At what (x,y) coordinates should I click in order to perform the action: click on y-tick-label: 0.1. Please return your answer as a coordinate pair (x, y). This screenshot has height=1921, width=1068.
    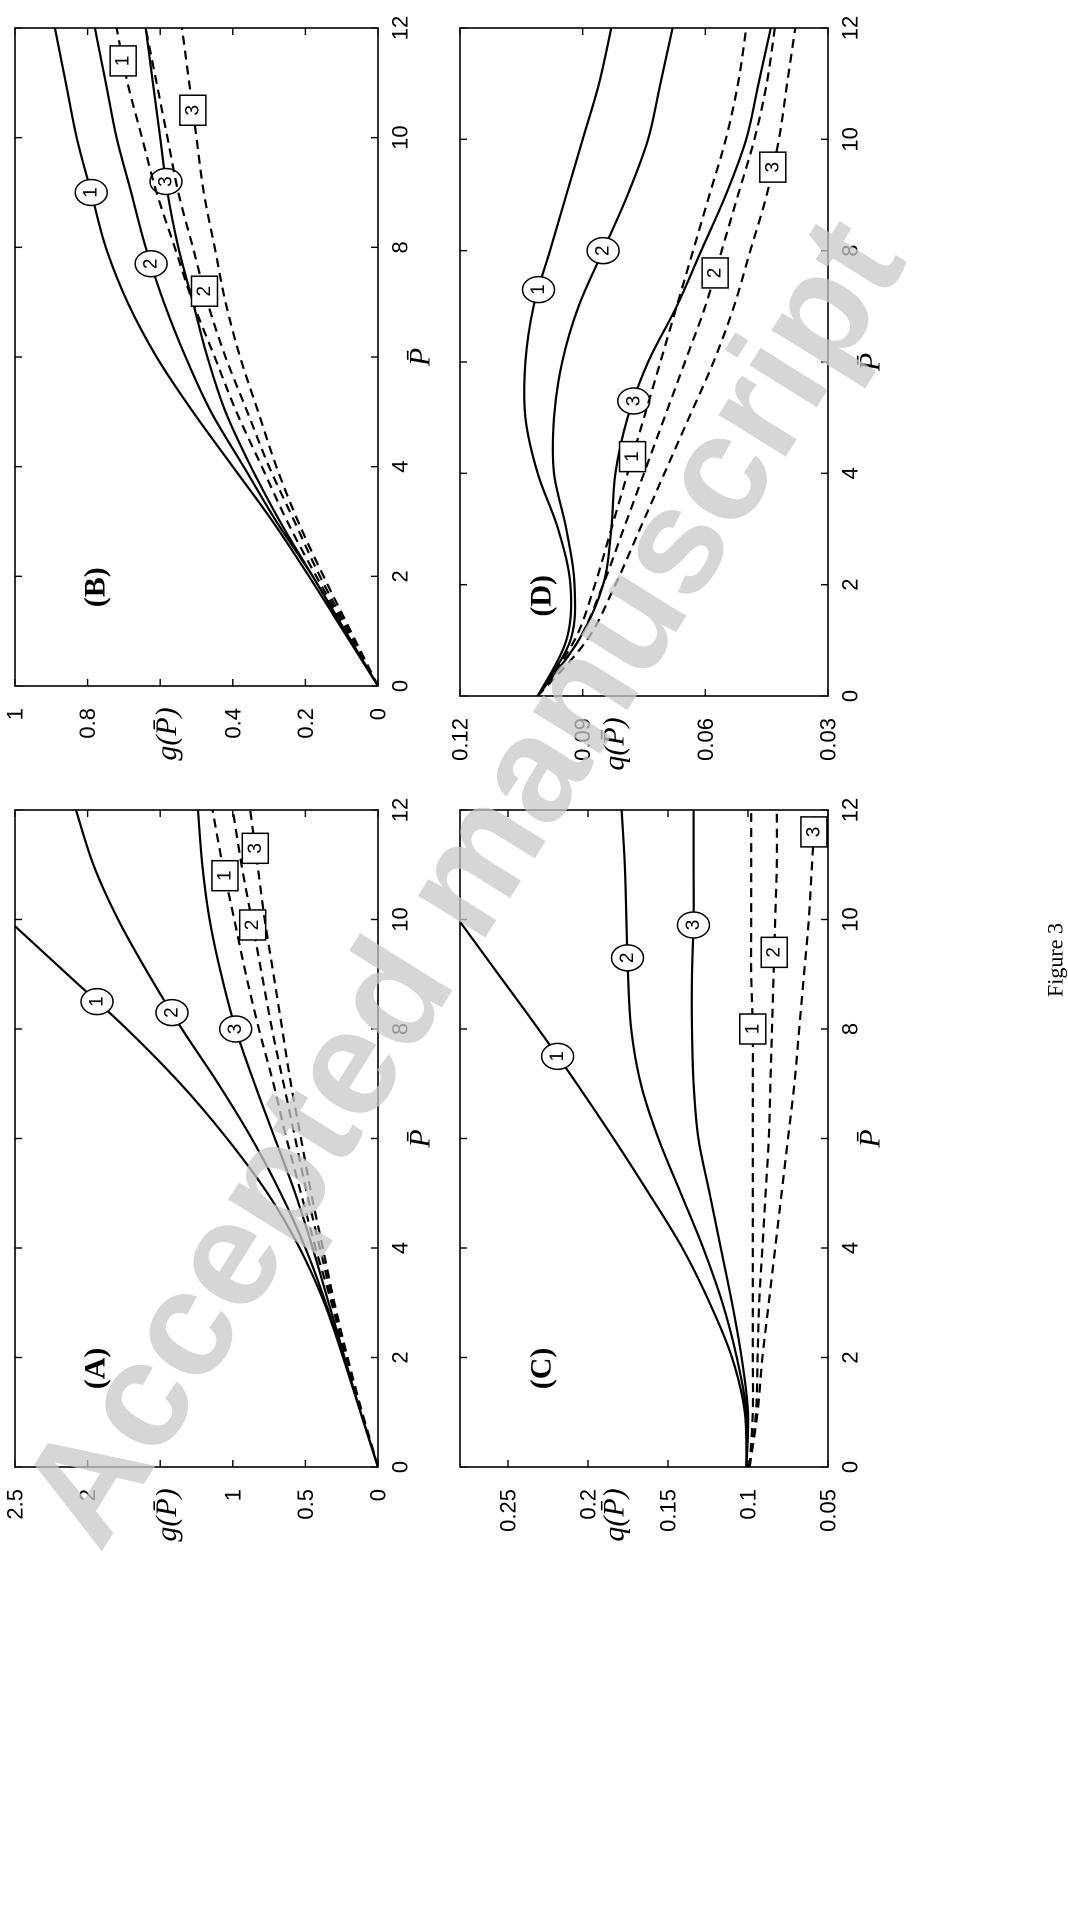
    Looking at the image, I should click on (748, 1504).